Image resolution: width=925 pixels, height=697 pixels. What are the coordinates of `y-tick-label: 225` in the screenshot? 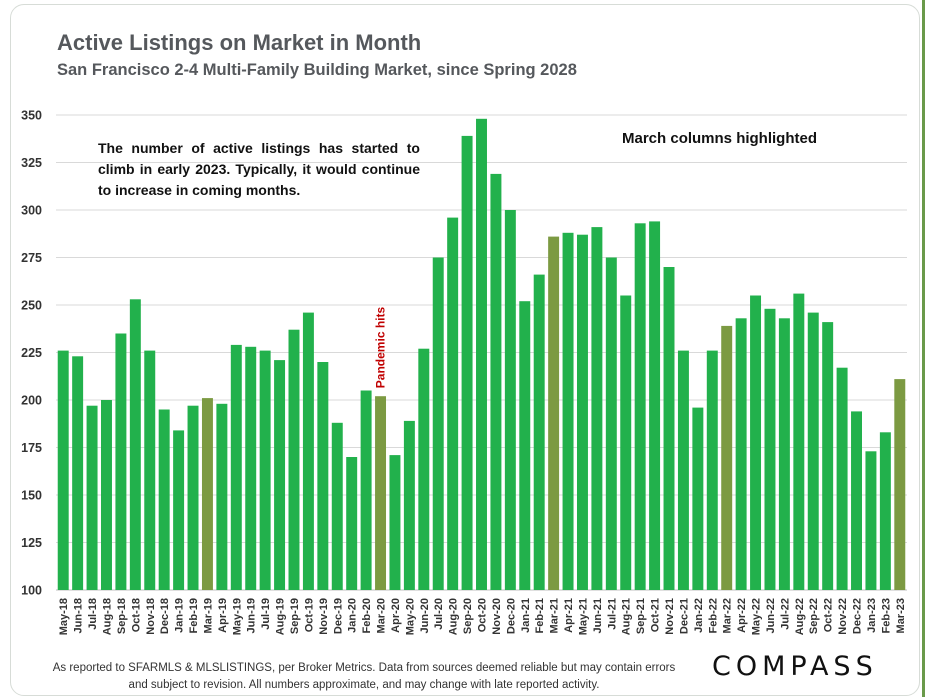 It's located at (31, 353).